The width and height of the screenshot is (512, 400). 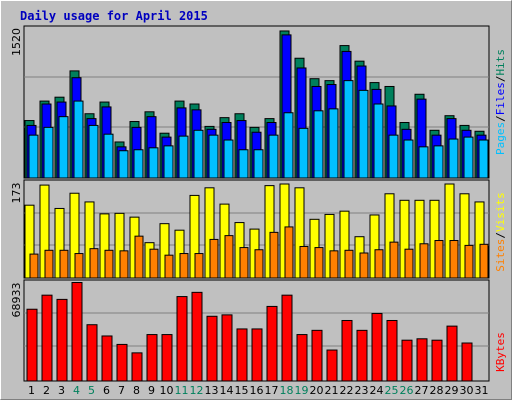 I want to click on day-label: 10, so click(x=167, y=390).